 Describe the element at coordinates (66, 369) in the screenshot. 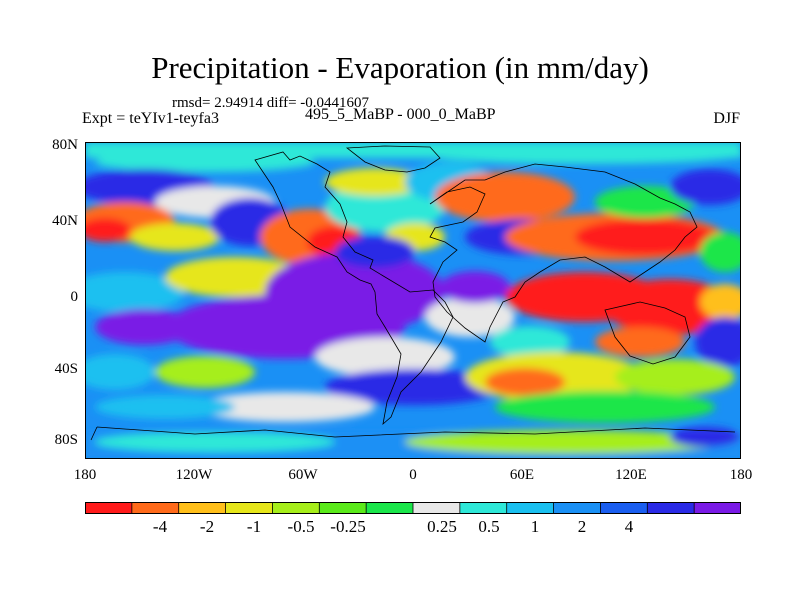

I see `y-tick-label: 40S` at that location.